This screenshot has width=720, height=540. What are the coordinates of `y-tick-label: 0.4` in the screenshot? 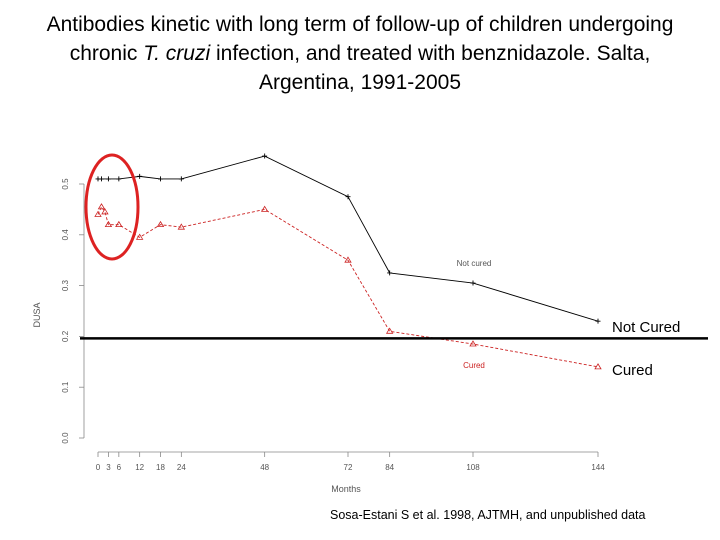 It's located at (65, 235).